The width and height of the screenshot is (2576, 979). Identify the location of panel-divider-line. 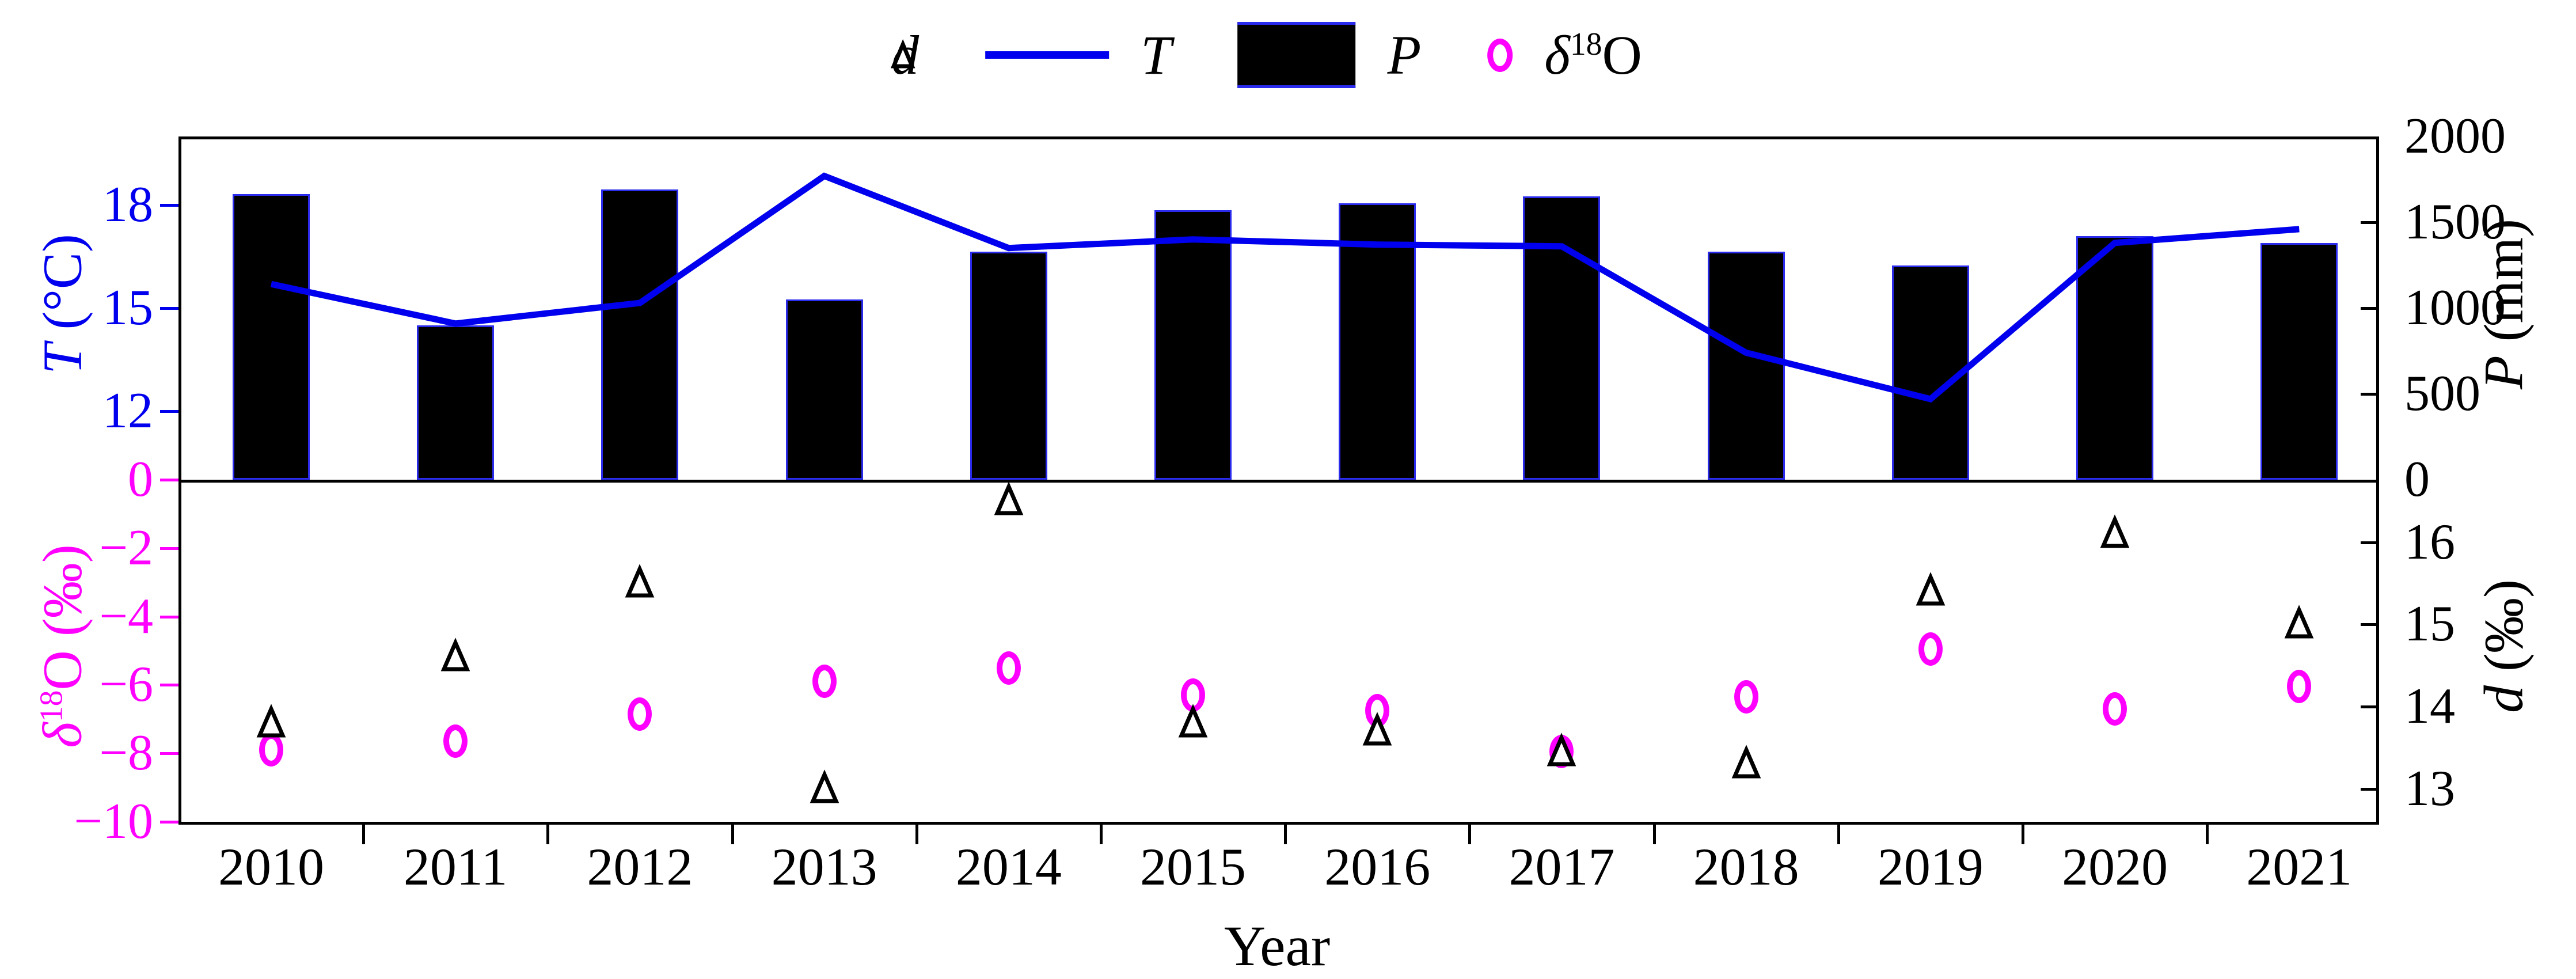
(1278, 481).